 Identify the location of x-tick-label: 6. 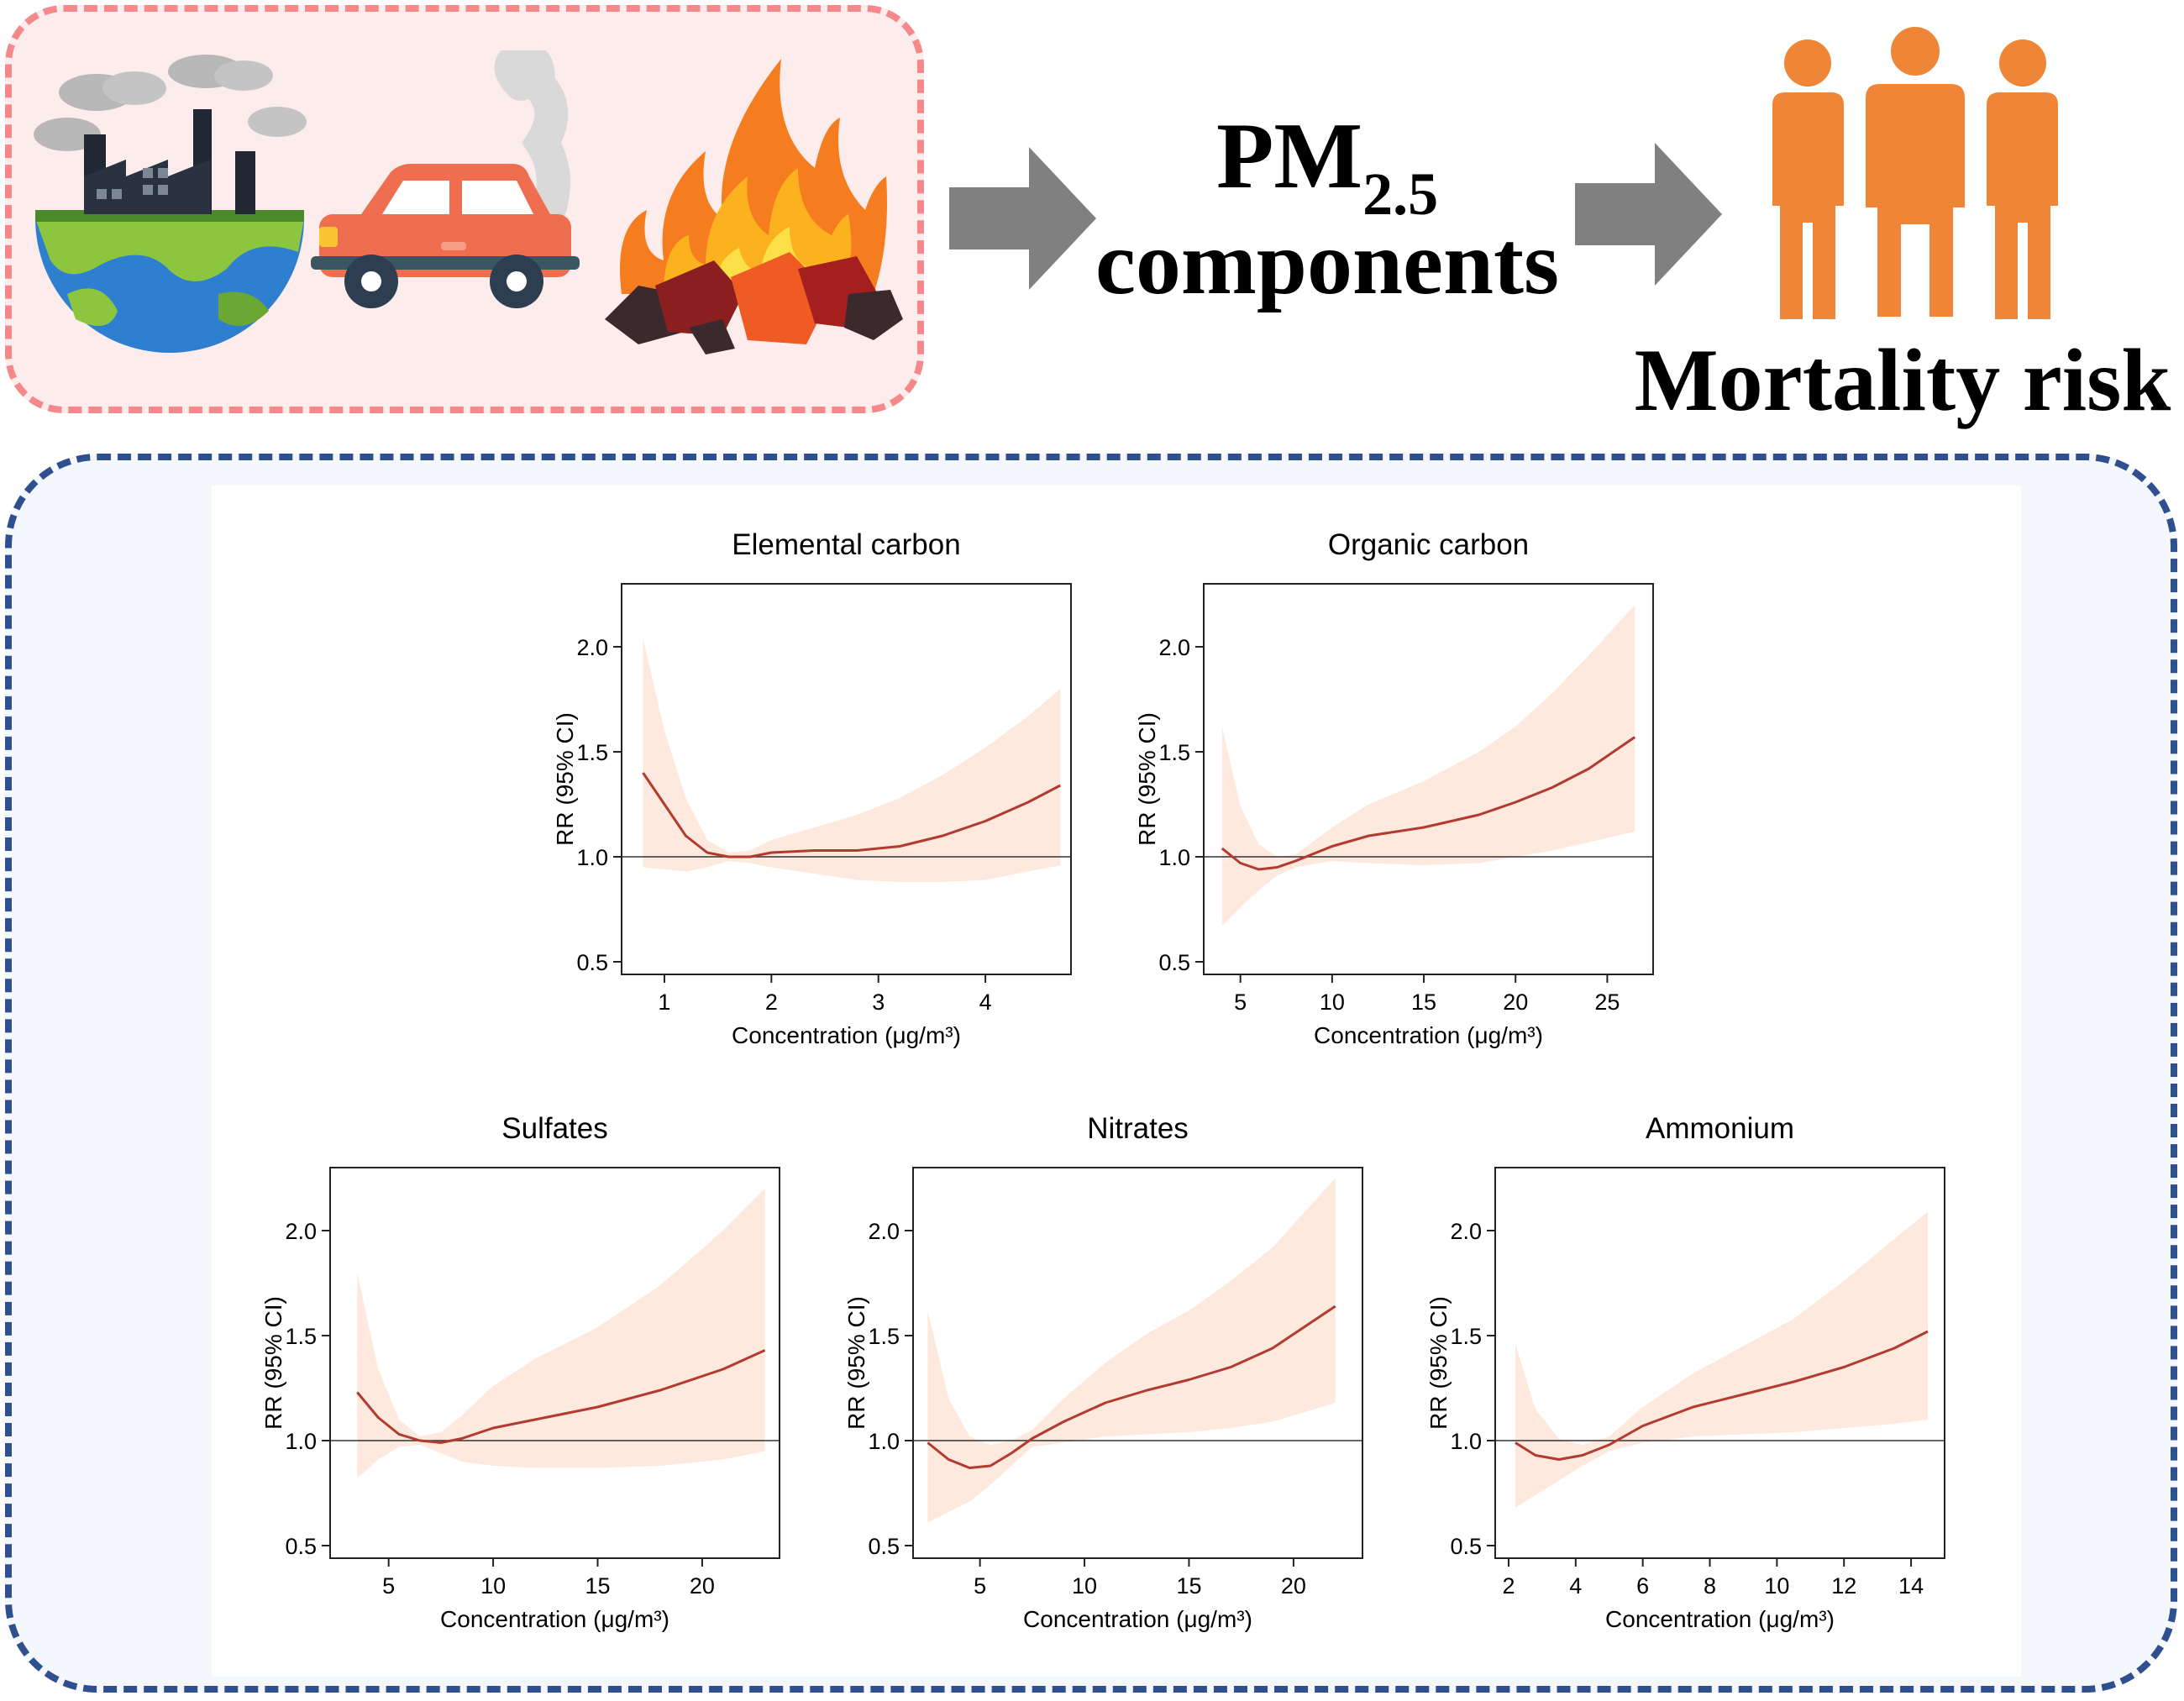
(1642, 1586).